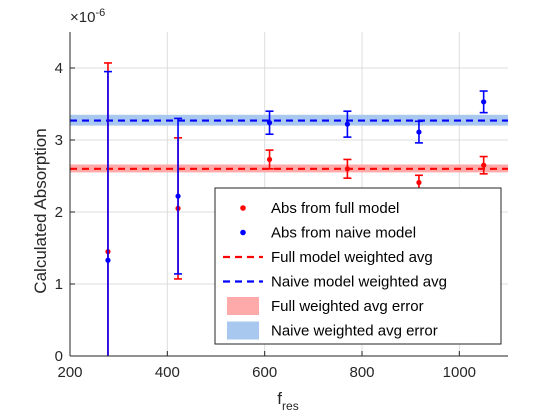  I want to click on weighted-error-bands, so click(289, 143).